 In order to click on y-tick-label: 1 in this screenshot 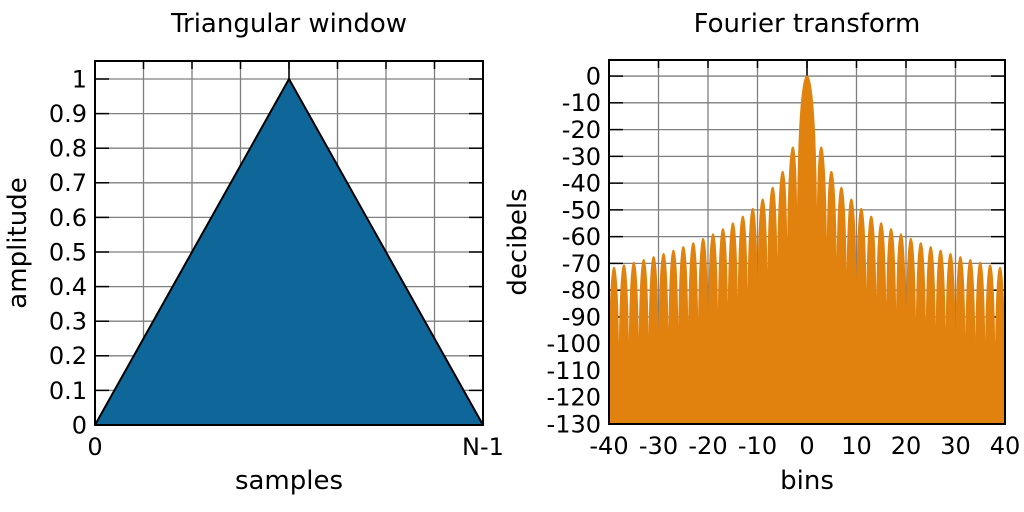, I will do `click(79, 79)`.